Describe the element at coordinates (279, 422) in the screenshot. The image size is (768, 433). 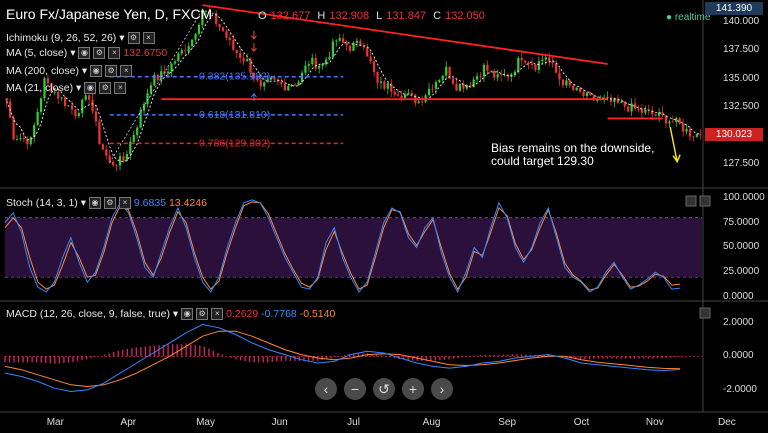
I see `time-tick-label: Jun` at that location.